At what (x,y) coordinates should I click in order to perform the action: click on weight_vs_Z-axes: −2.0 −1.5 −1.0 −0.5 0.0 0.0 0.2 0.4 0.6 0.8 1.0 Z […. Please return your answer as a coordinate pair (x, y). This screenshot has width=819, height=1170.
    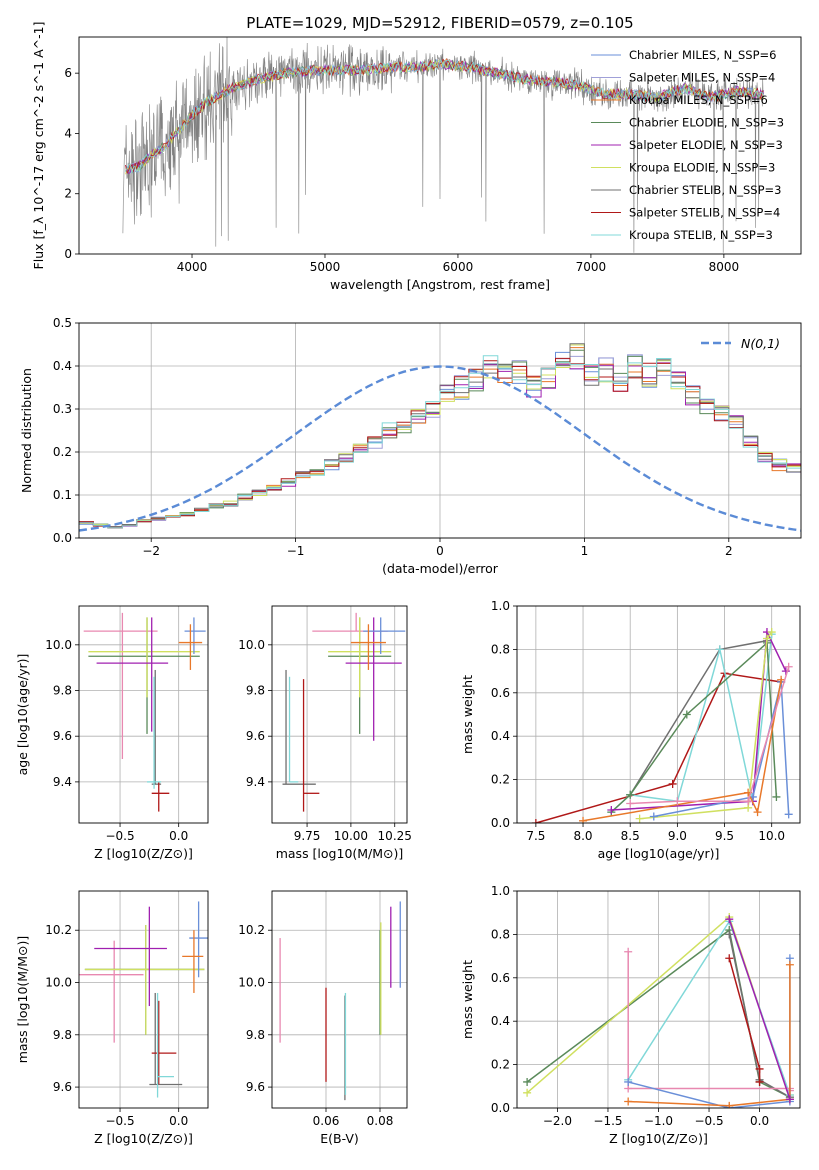
    Looking at the image, I should click on (630, 1015).